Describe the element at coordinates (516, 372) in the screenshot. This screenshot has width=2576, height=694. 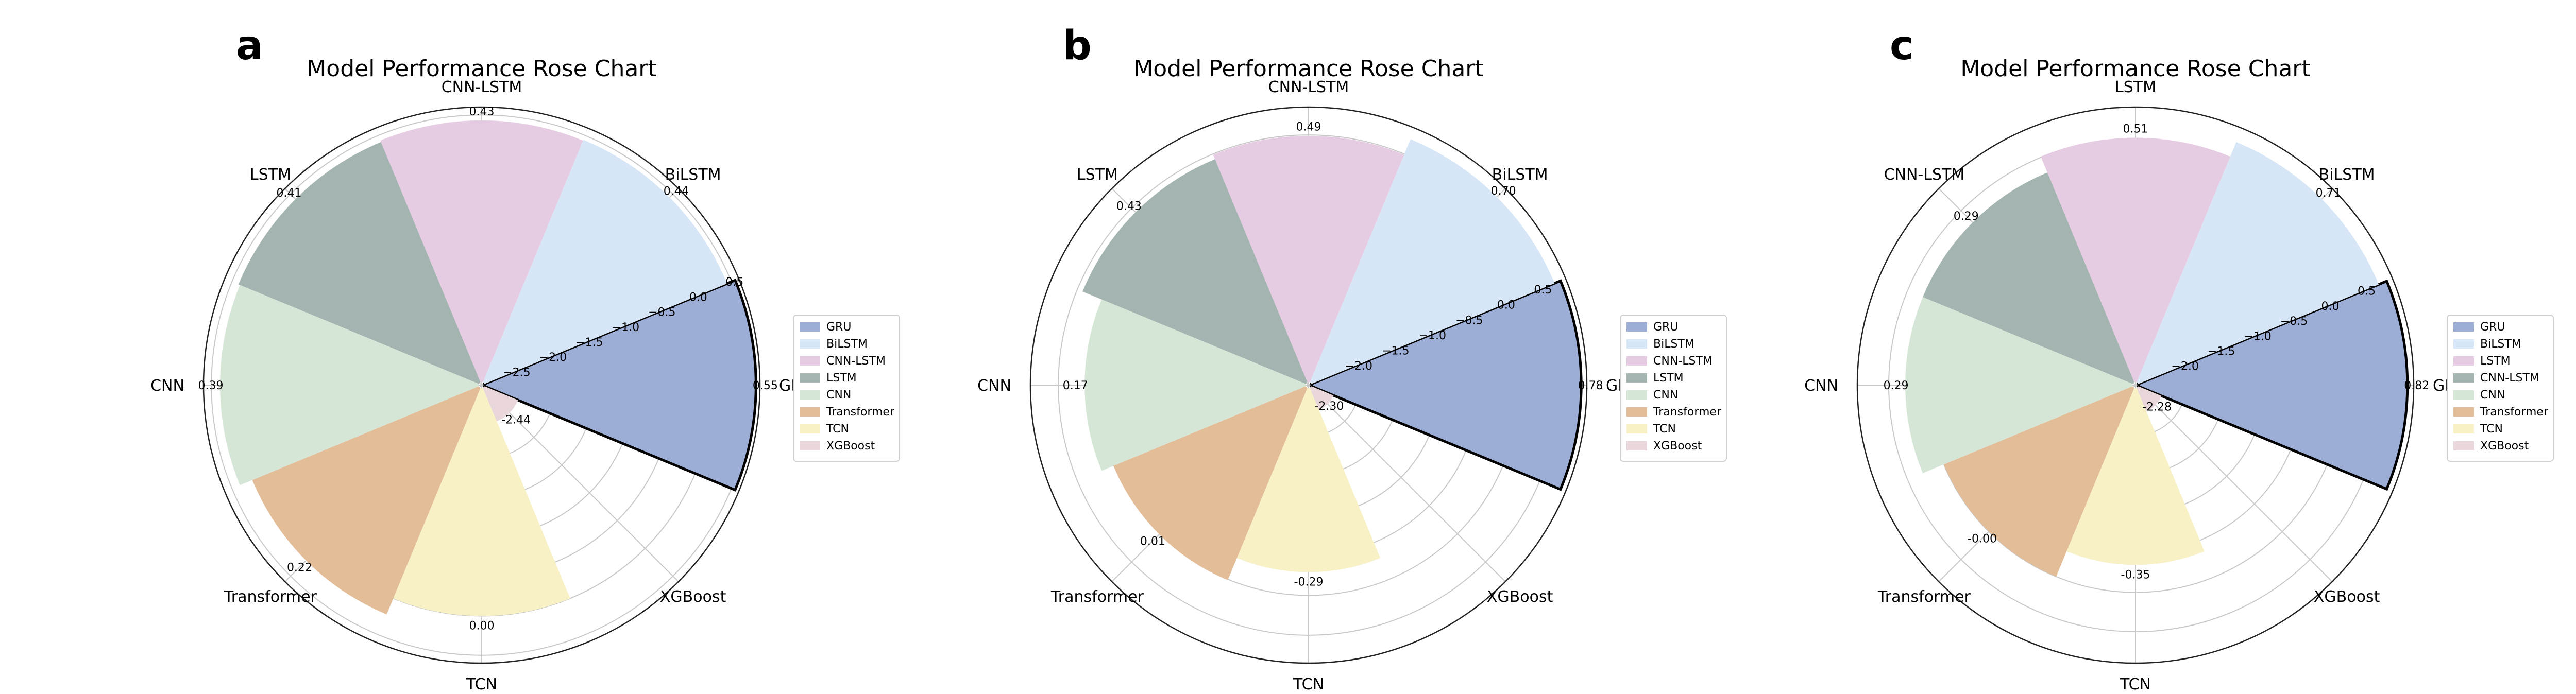
I see `r-tick-label: −2.5` at that location.